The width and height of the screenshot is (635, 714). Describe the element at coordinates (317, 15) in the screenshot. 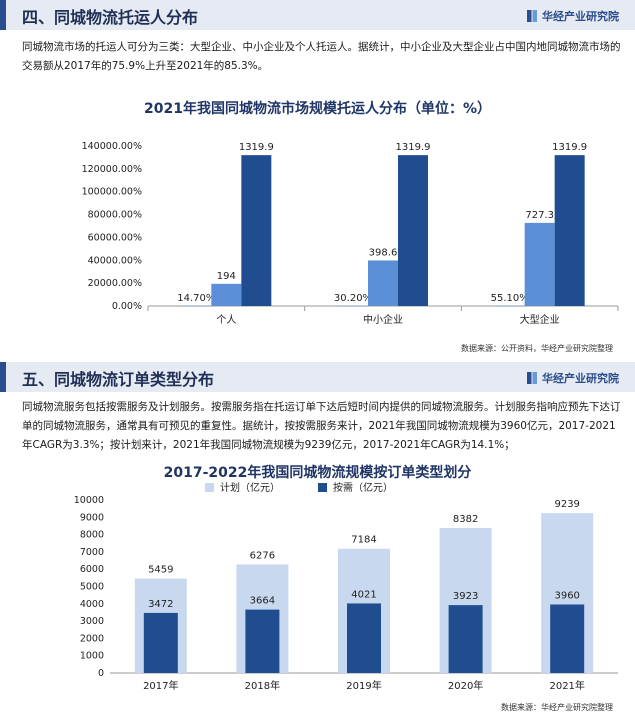

I see `section-header-4: 四、同城物流托运人分布 华经产业研究院` at that location.